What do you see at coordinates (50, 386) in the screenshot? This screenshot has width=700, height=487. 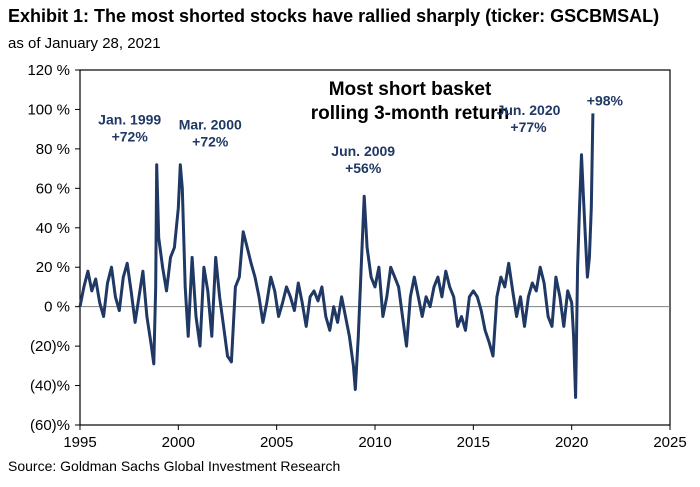 I see `y-tick-label: (40)%` at bounding box center [50, 386].